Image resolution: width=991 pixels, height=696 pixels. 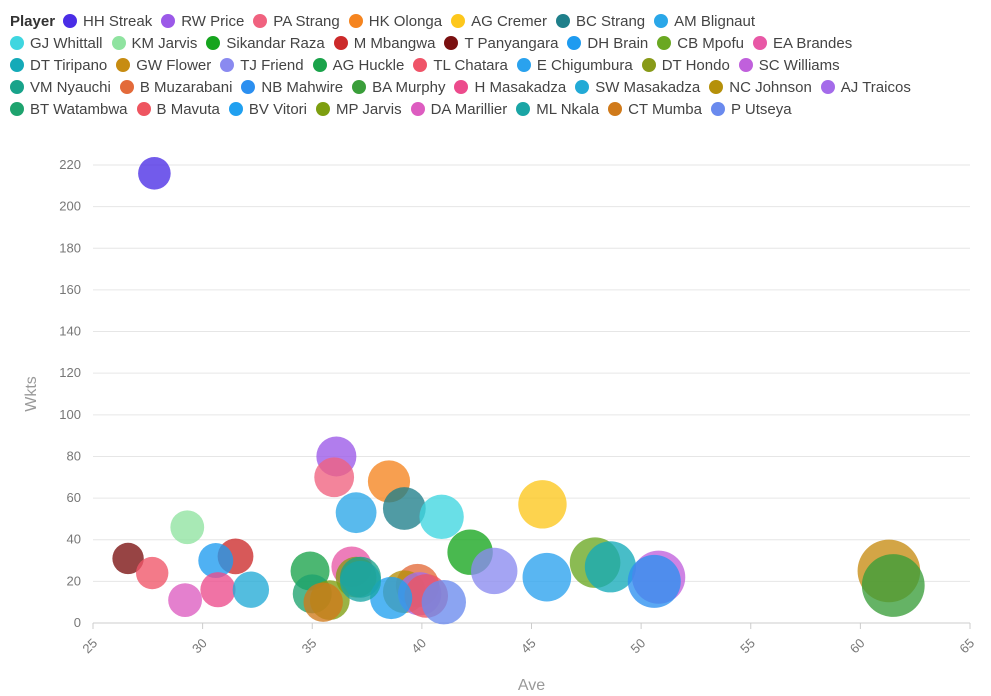 What do you see at coordinates (79, 109) in the screenshot?
I see `legend-label: BT Watambwa` at bounding box center [79, 109].